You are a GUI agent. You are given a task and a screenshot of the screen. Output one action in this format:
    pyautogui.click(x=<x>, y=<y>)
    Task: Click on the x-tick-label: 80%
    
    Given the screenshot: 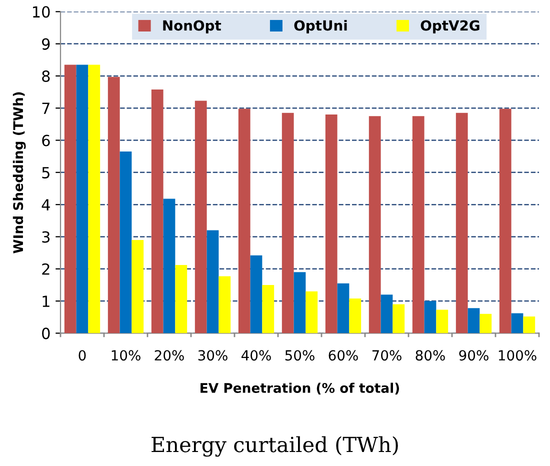 What is the action you would take?
    pyautogui.click(x=430, y=355)
    